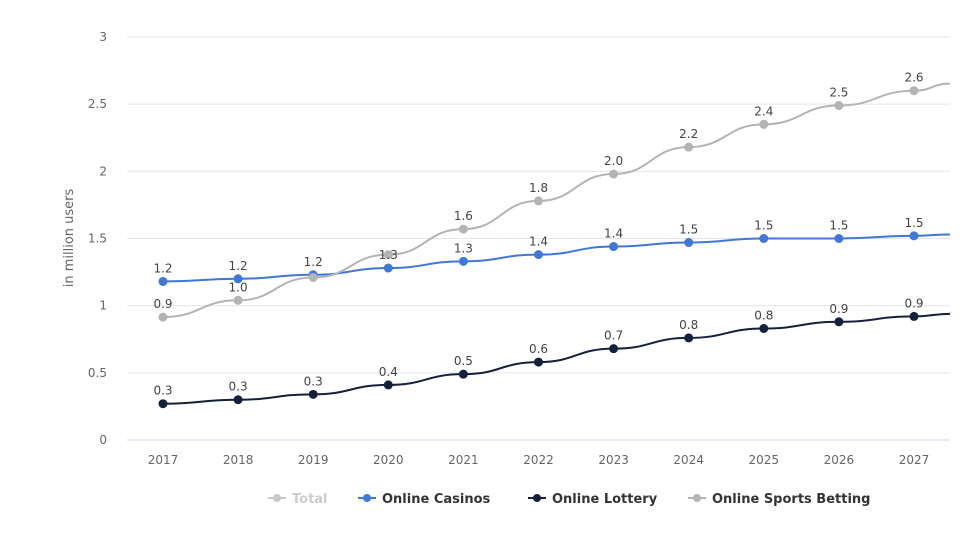 The width and height of the screenshot is (960, 552). I want to click on legend-item-online-lottery: Online Lottery, so click(593, 499).